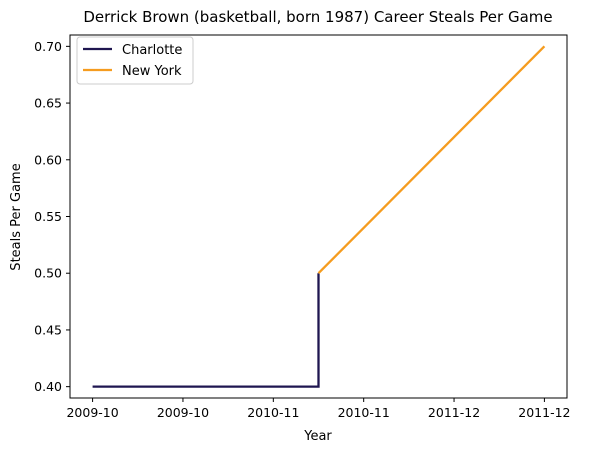 The height and width of the screenshot is (453, 590). I want to click on legend-label-charlotte: Charlotte, so click(152, 50).